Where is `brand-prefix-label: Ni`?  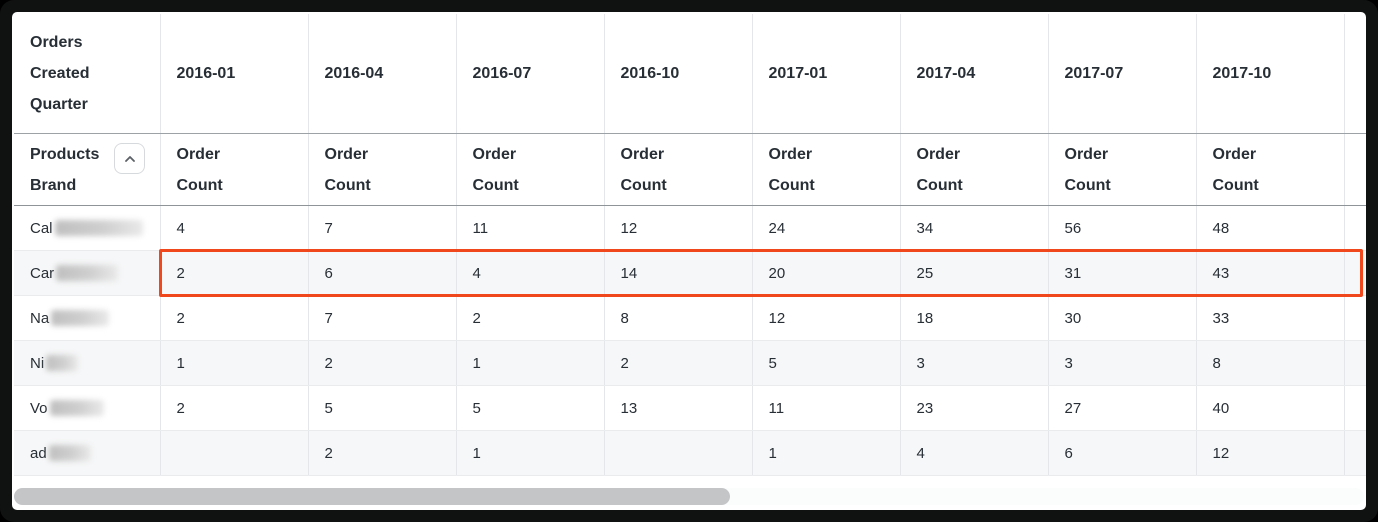
brand-prefix-label: Ni is located at coordinates (37, 363).